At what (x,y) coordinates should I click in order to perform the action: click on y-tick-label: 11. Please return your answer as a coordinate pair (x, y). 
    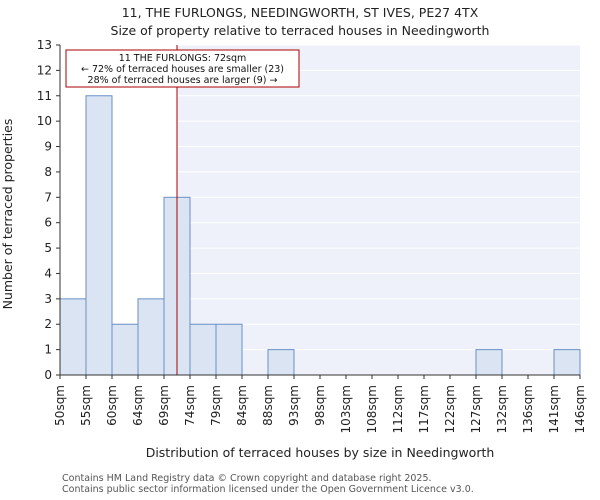
    Looking at the image, I should click on (44, 96).